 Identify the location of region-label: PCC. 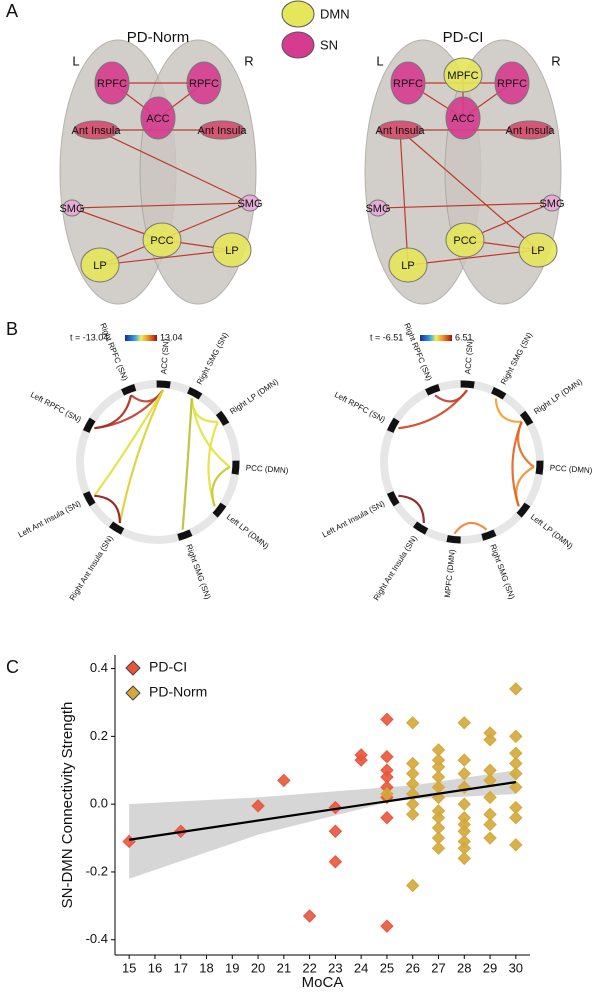
(161, 241).